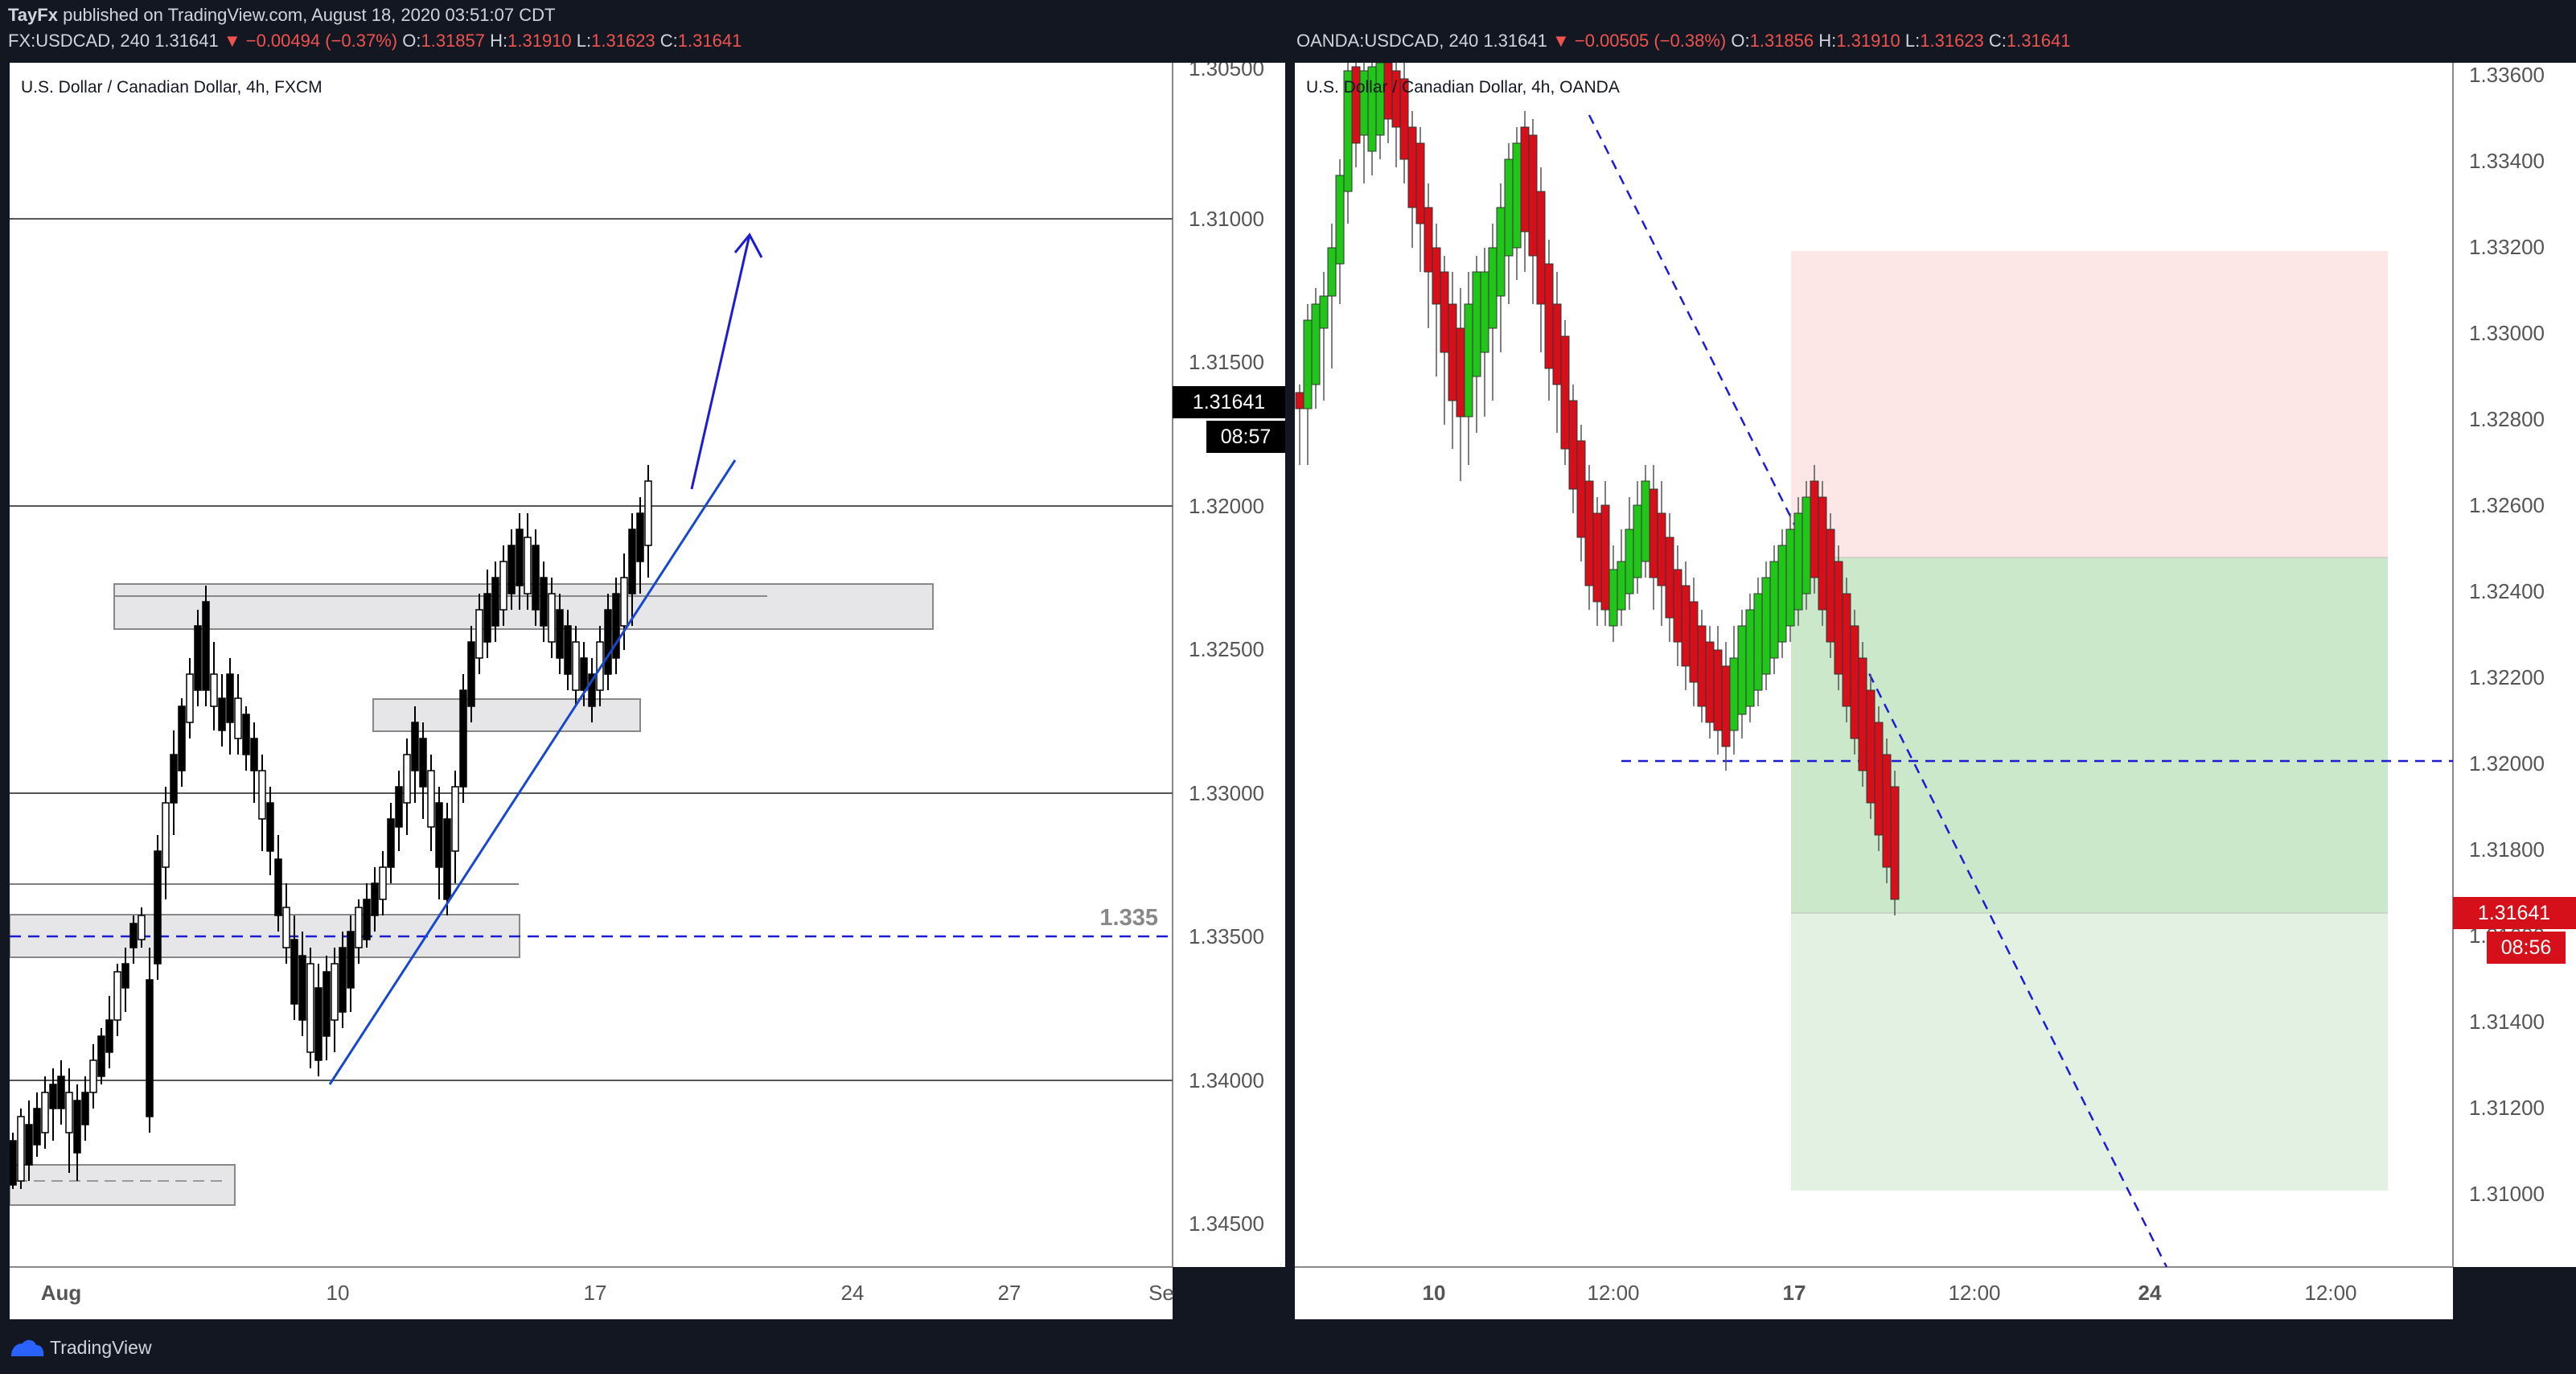  Describe the element at coordinates (1597, 489) in the screenshot. I see `right-candles` at that location.